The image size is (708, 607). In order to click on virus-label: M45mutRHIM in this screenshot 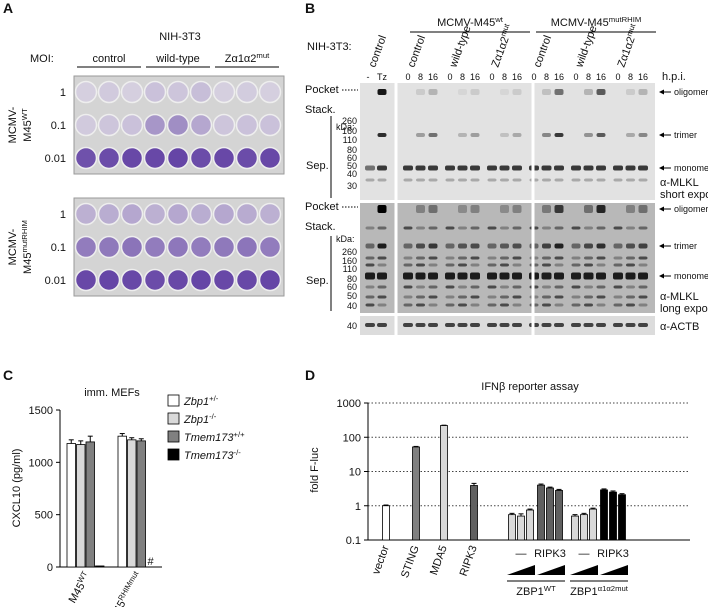, I will do `click(27, 247)`.